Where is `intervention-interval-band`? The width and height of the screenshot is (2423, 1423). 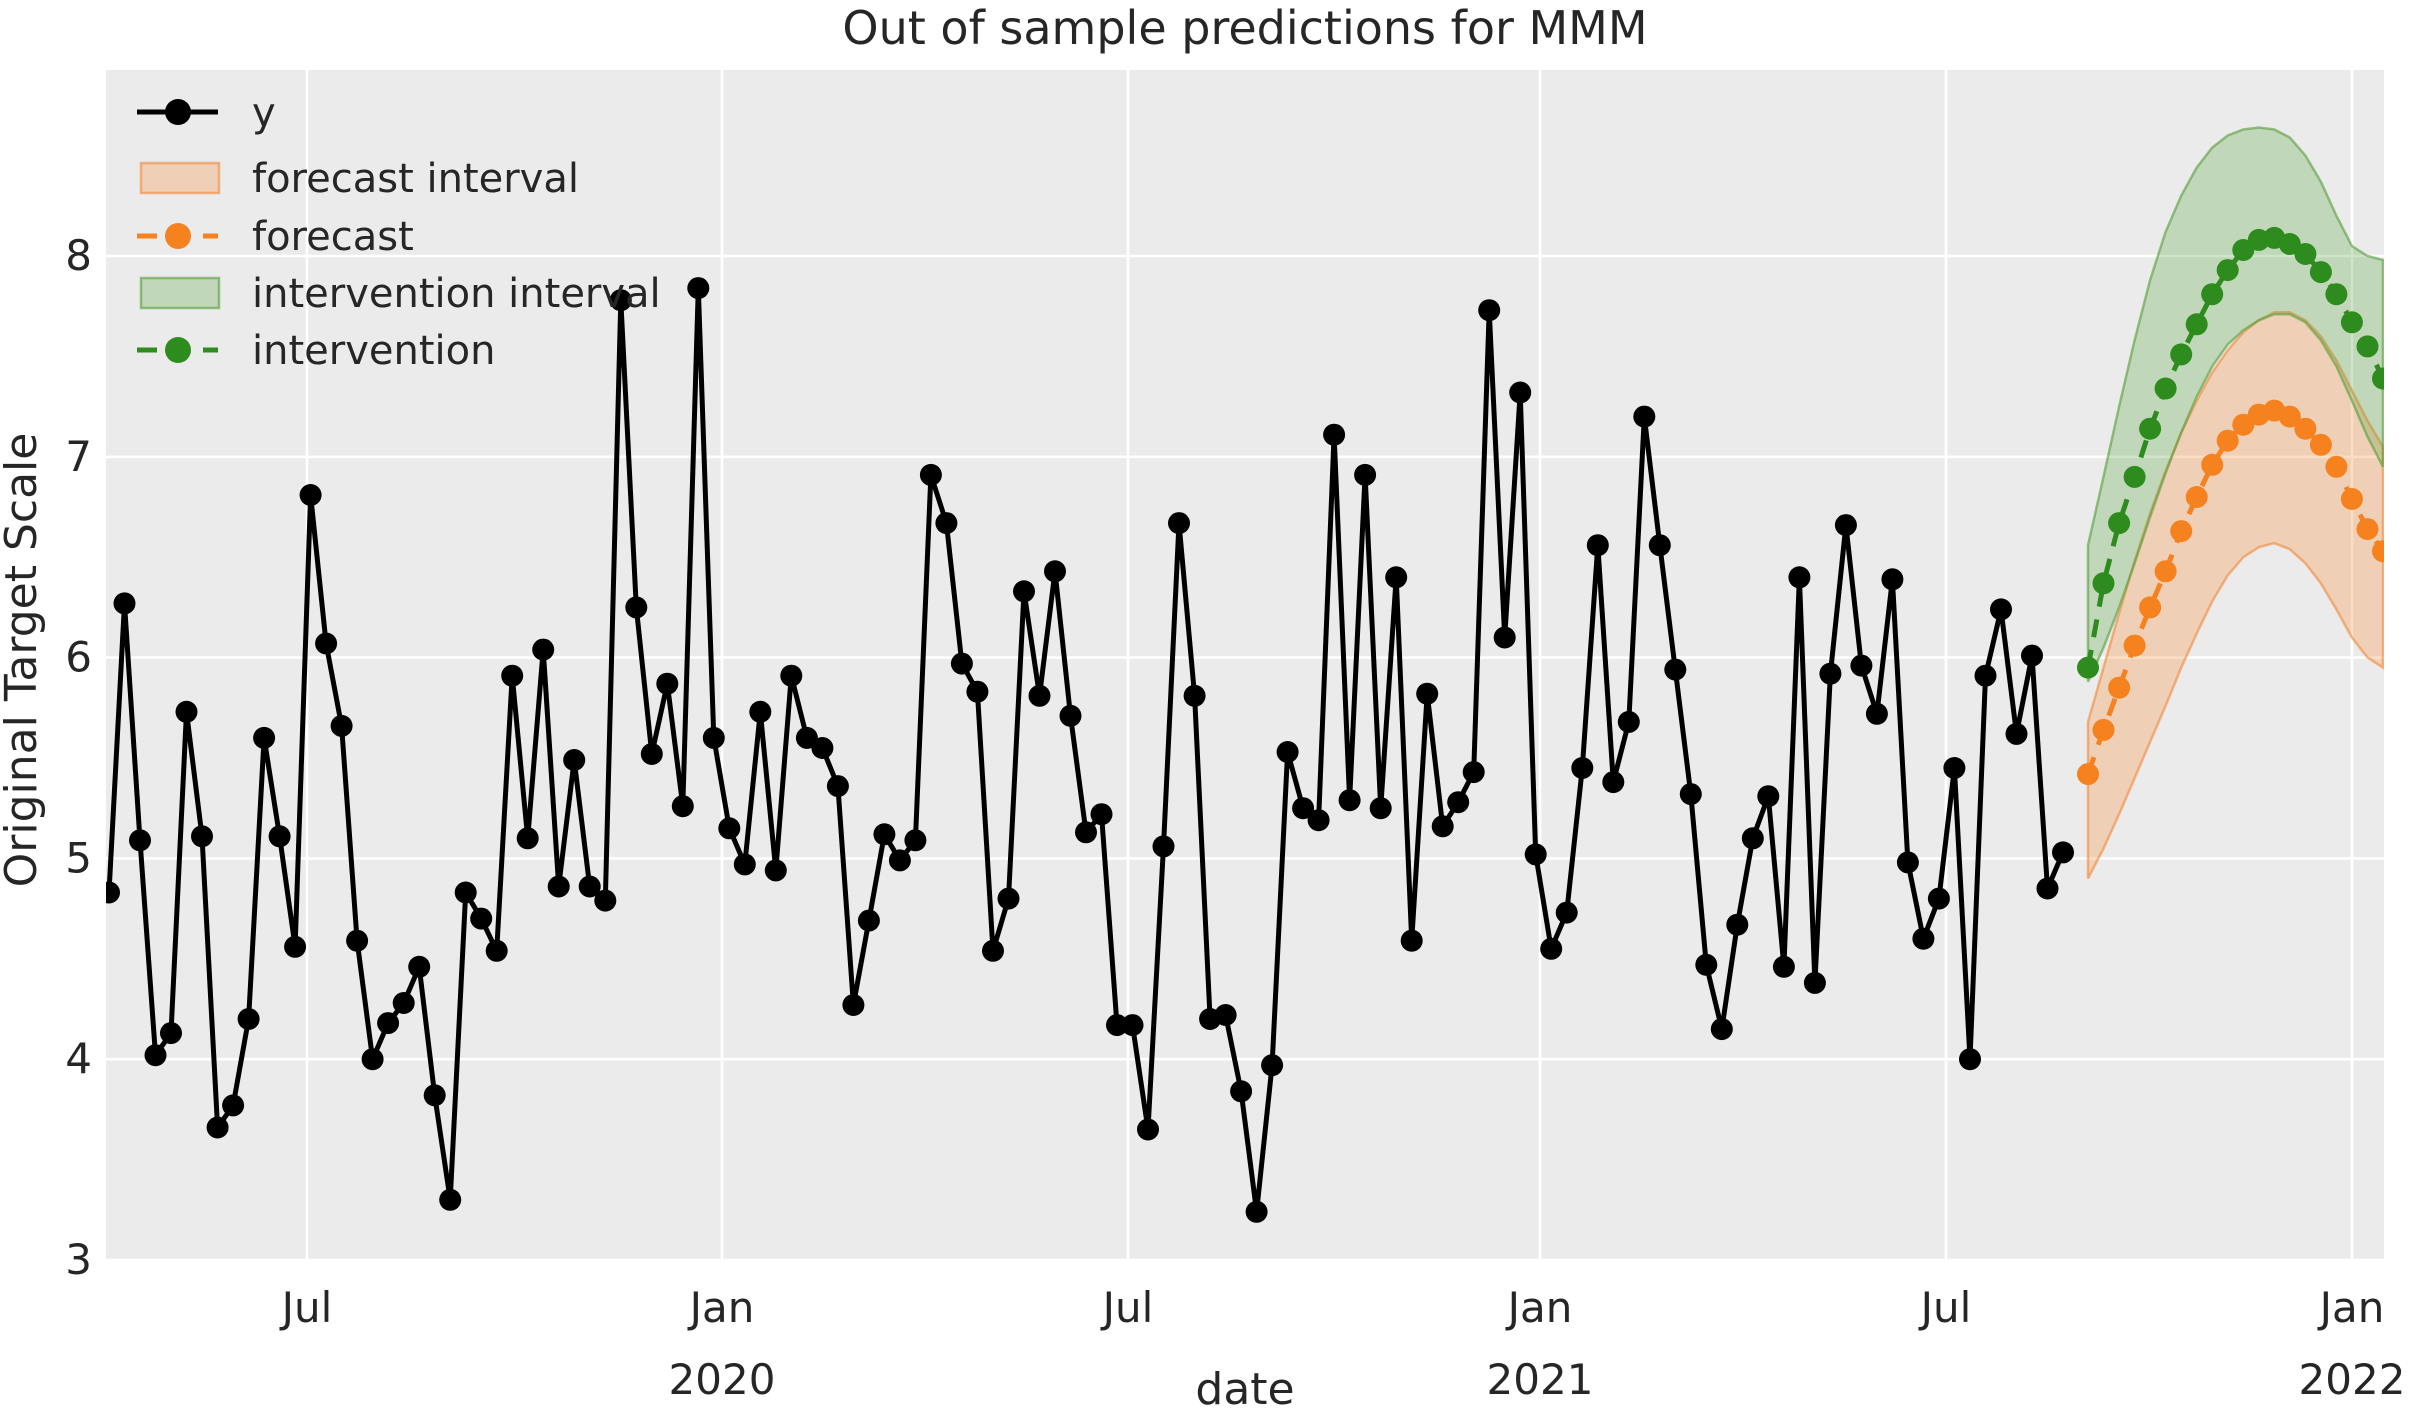
intervention-interval-band is located at coordinates (2235, 404).